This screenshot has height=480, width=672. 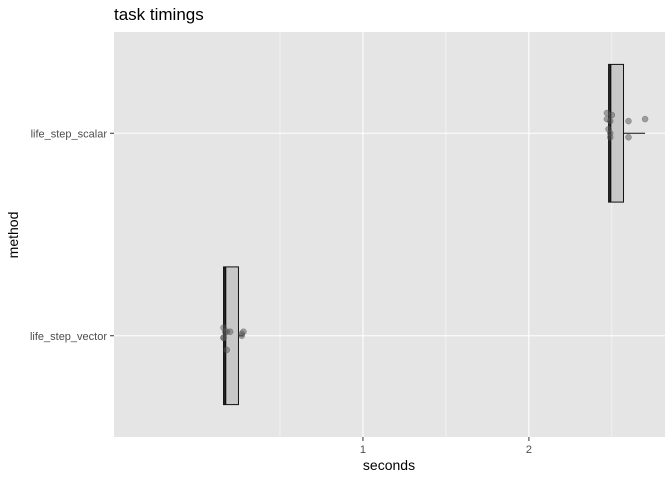 What do you see at coordinates (159, 14) in the screenshot?
I see `chart-title: task timings` at bounding box center [159, 14].